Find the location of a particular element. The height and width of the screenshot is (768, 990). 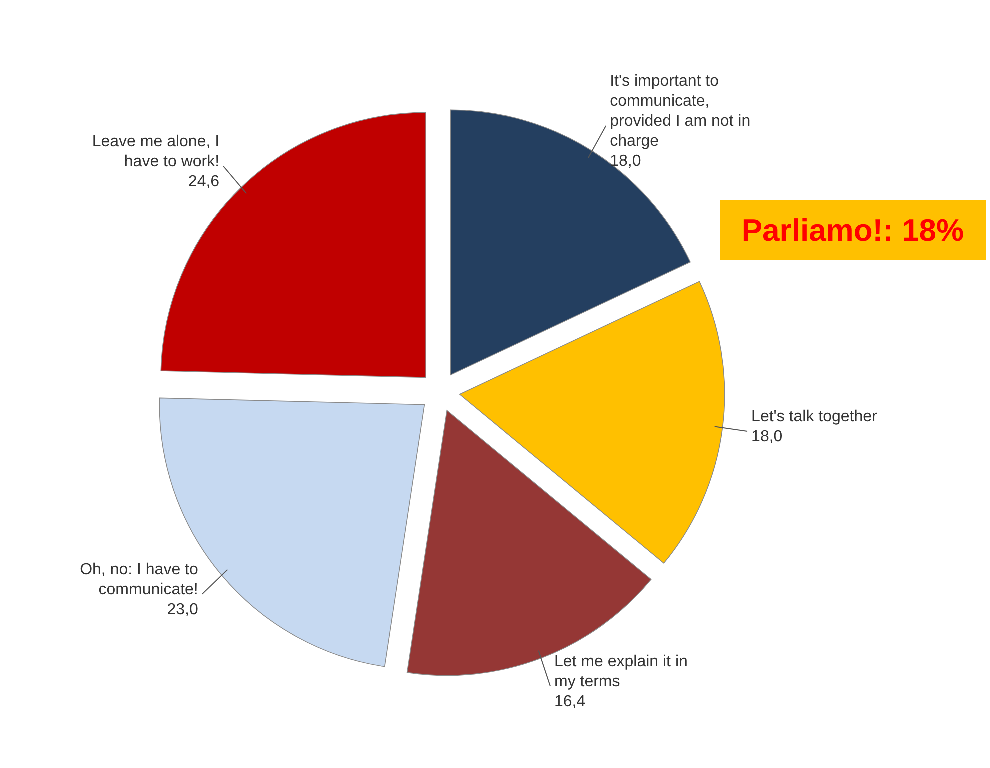

slice-label: Let's talk together is located at coordinates (815, 417).